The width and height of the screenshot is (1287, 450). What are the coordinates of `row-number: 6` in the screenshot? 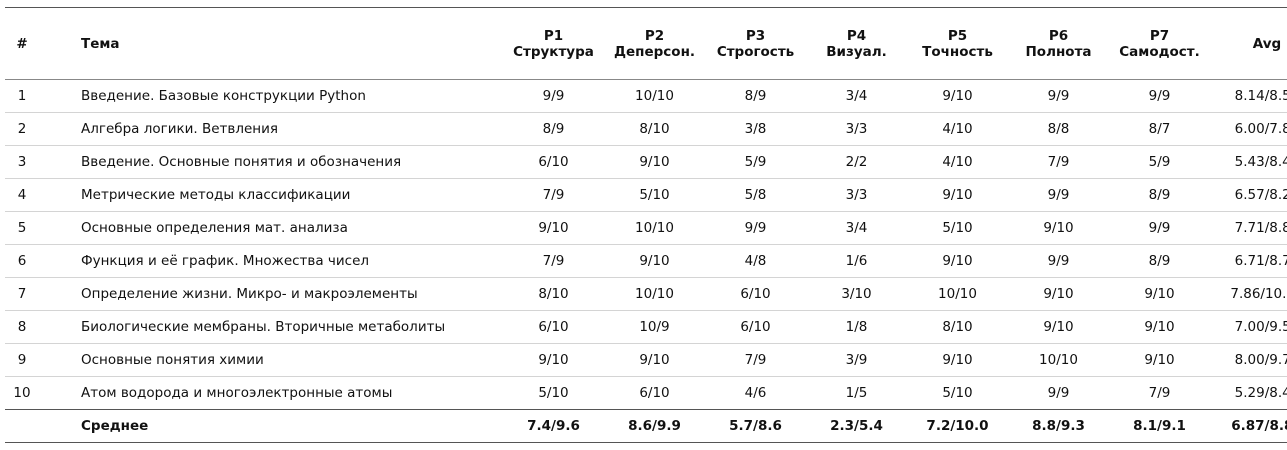 It's located at (22, 261).